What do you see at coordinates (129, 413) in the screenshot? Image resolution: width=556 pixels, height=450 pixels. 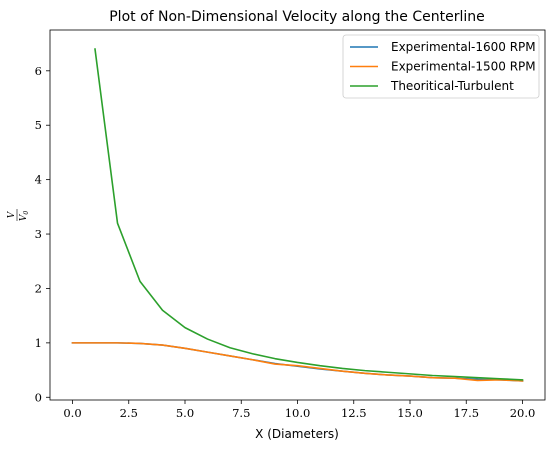 I see `x-tick-label: 2.5` at bounding box center [129, 413].